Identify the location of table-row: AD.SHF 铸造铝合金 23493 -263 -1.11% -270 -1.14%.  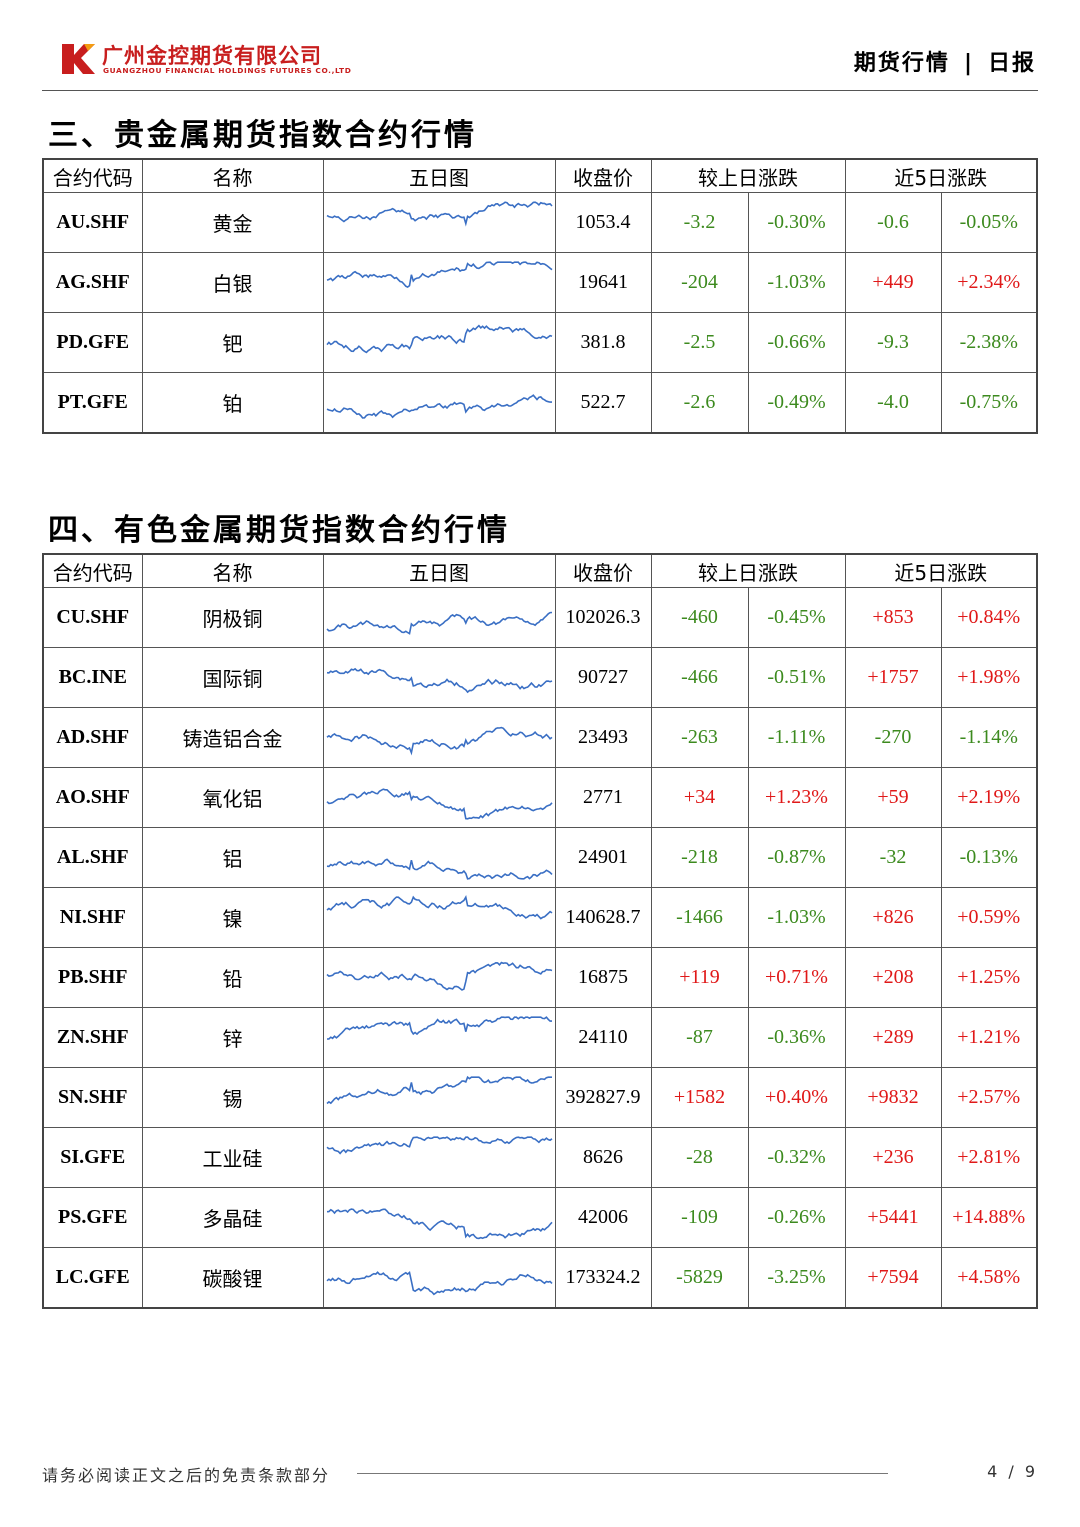
(540, 737).